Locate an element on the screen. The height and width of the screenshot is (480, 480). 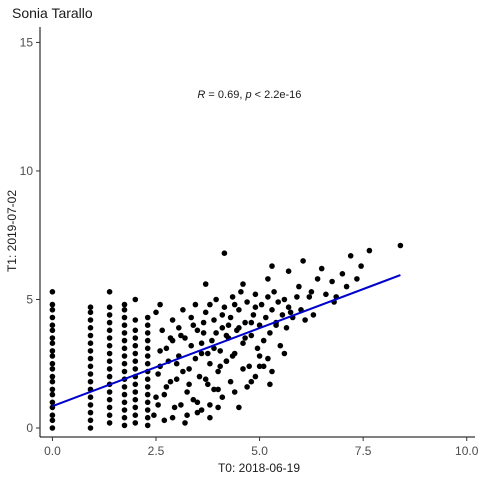
x-tick-label: 2.5 is located at coordinates (156, 451).